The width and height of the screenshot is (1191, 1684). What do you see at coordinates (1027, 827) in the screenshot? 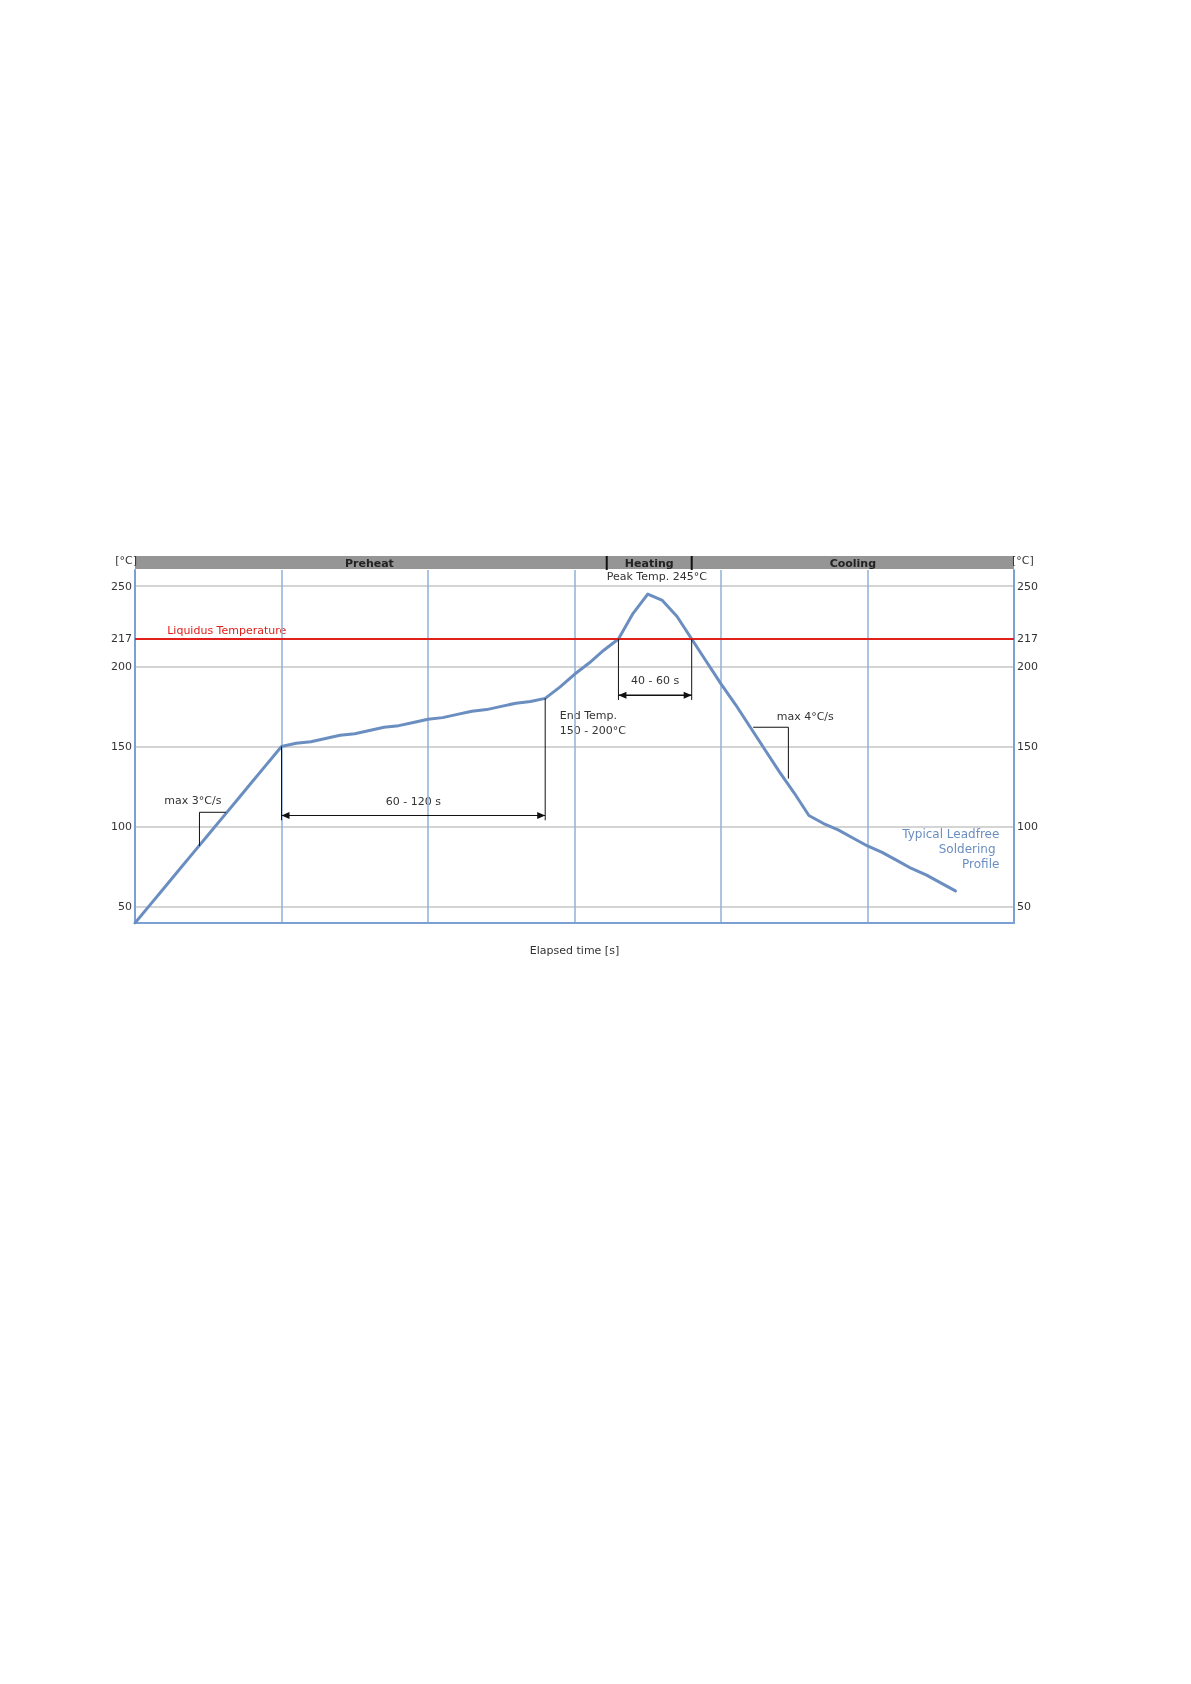
I see `y2-tick-label: 100` at bounding box center [1027, 827].